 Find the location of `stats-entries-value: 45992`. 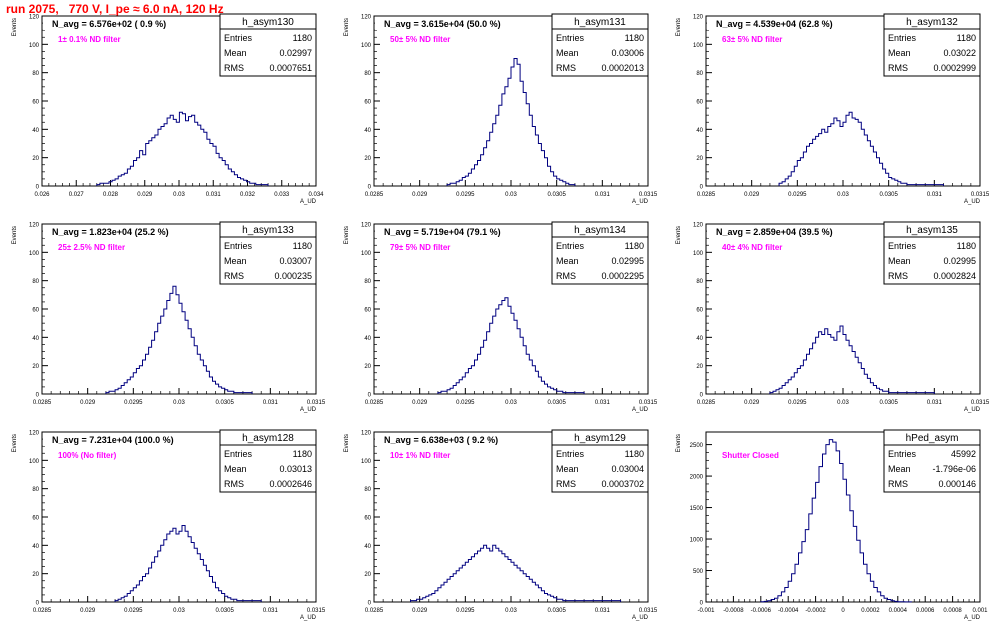

stats-entries-value: 45992 is located at coordinates (963, 454).